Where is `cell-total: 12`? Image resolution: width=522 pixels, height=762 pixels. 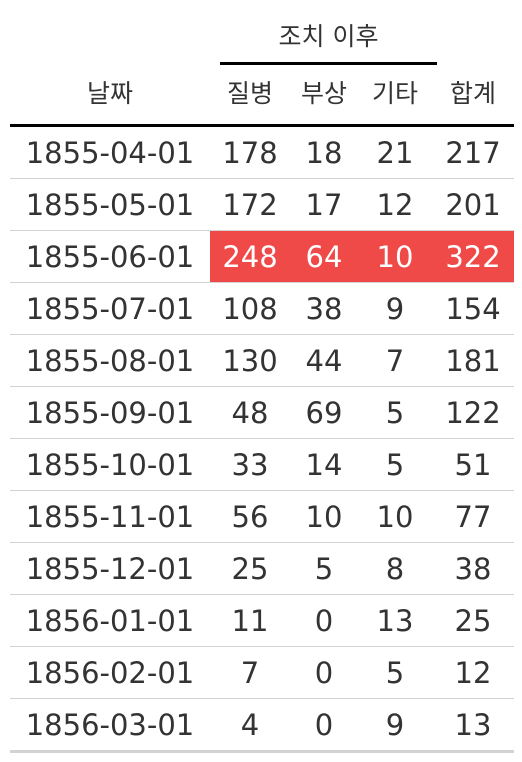
cell-total: 12 is located at coordinates (473, 672).